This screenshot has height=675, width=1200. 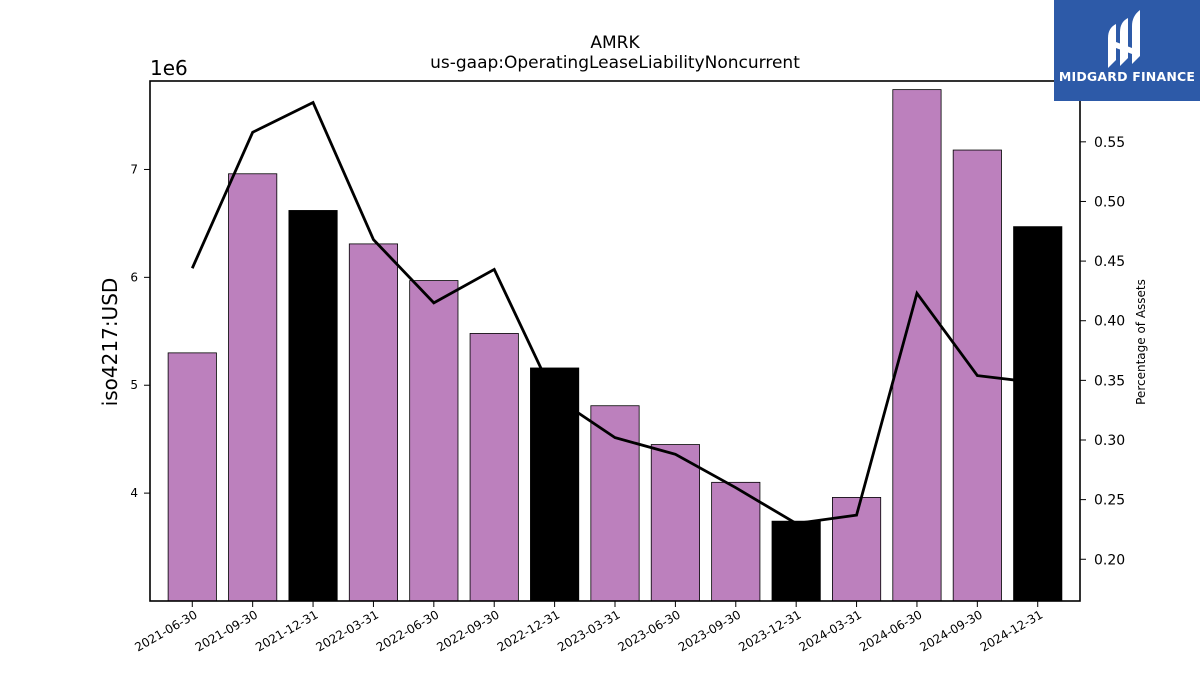 What do you see at coordinates (134, 385) in the screenshot?
I see `y-tick-label: 5` at bounding box center [134, 385].